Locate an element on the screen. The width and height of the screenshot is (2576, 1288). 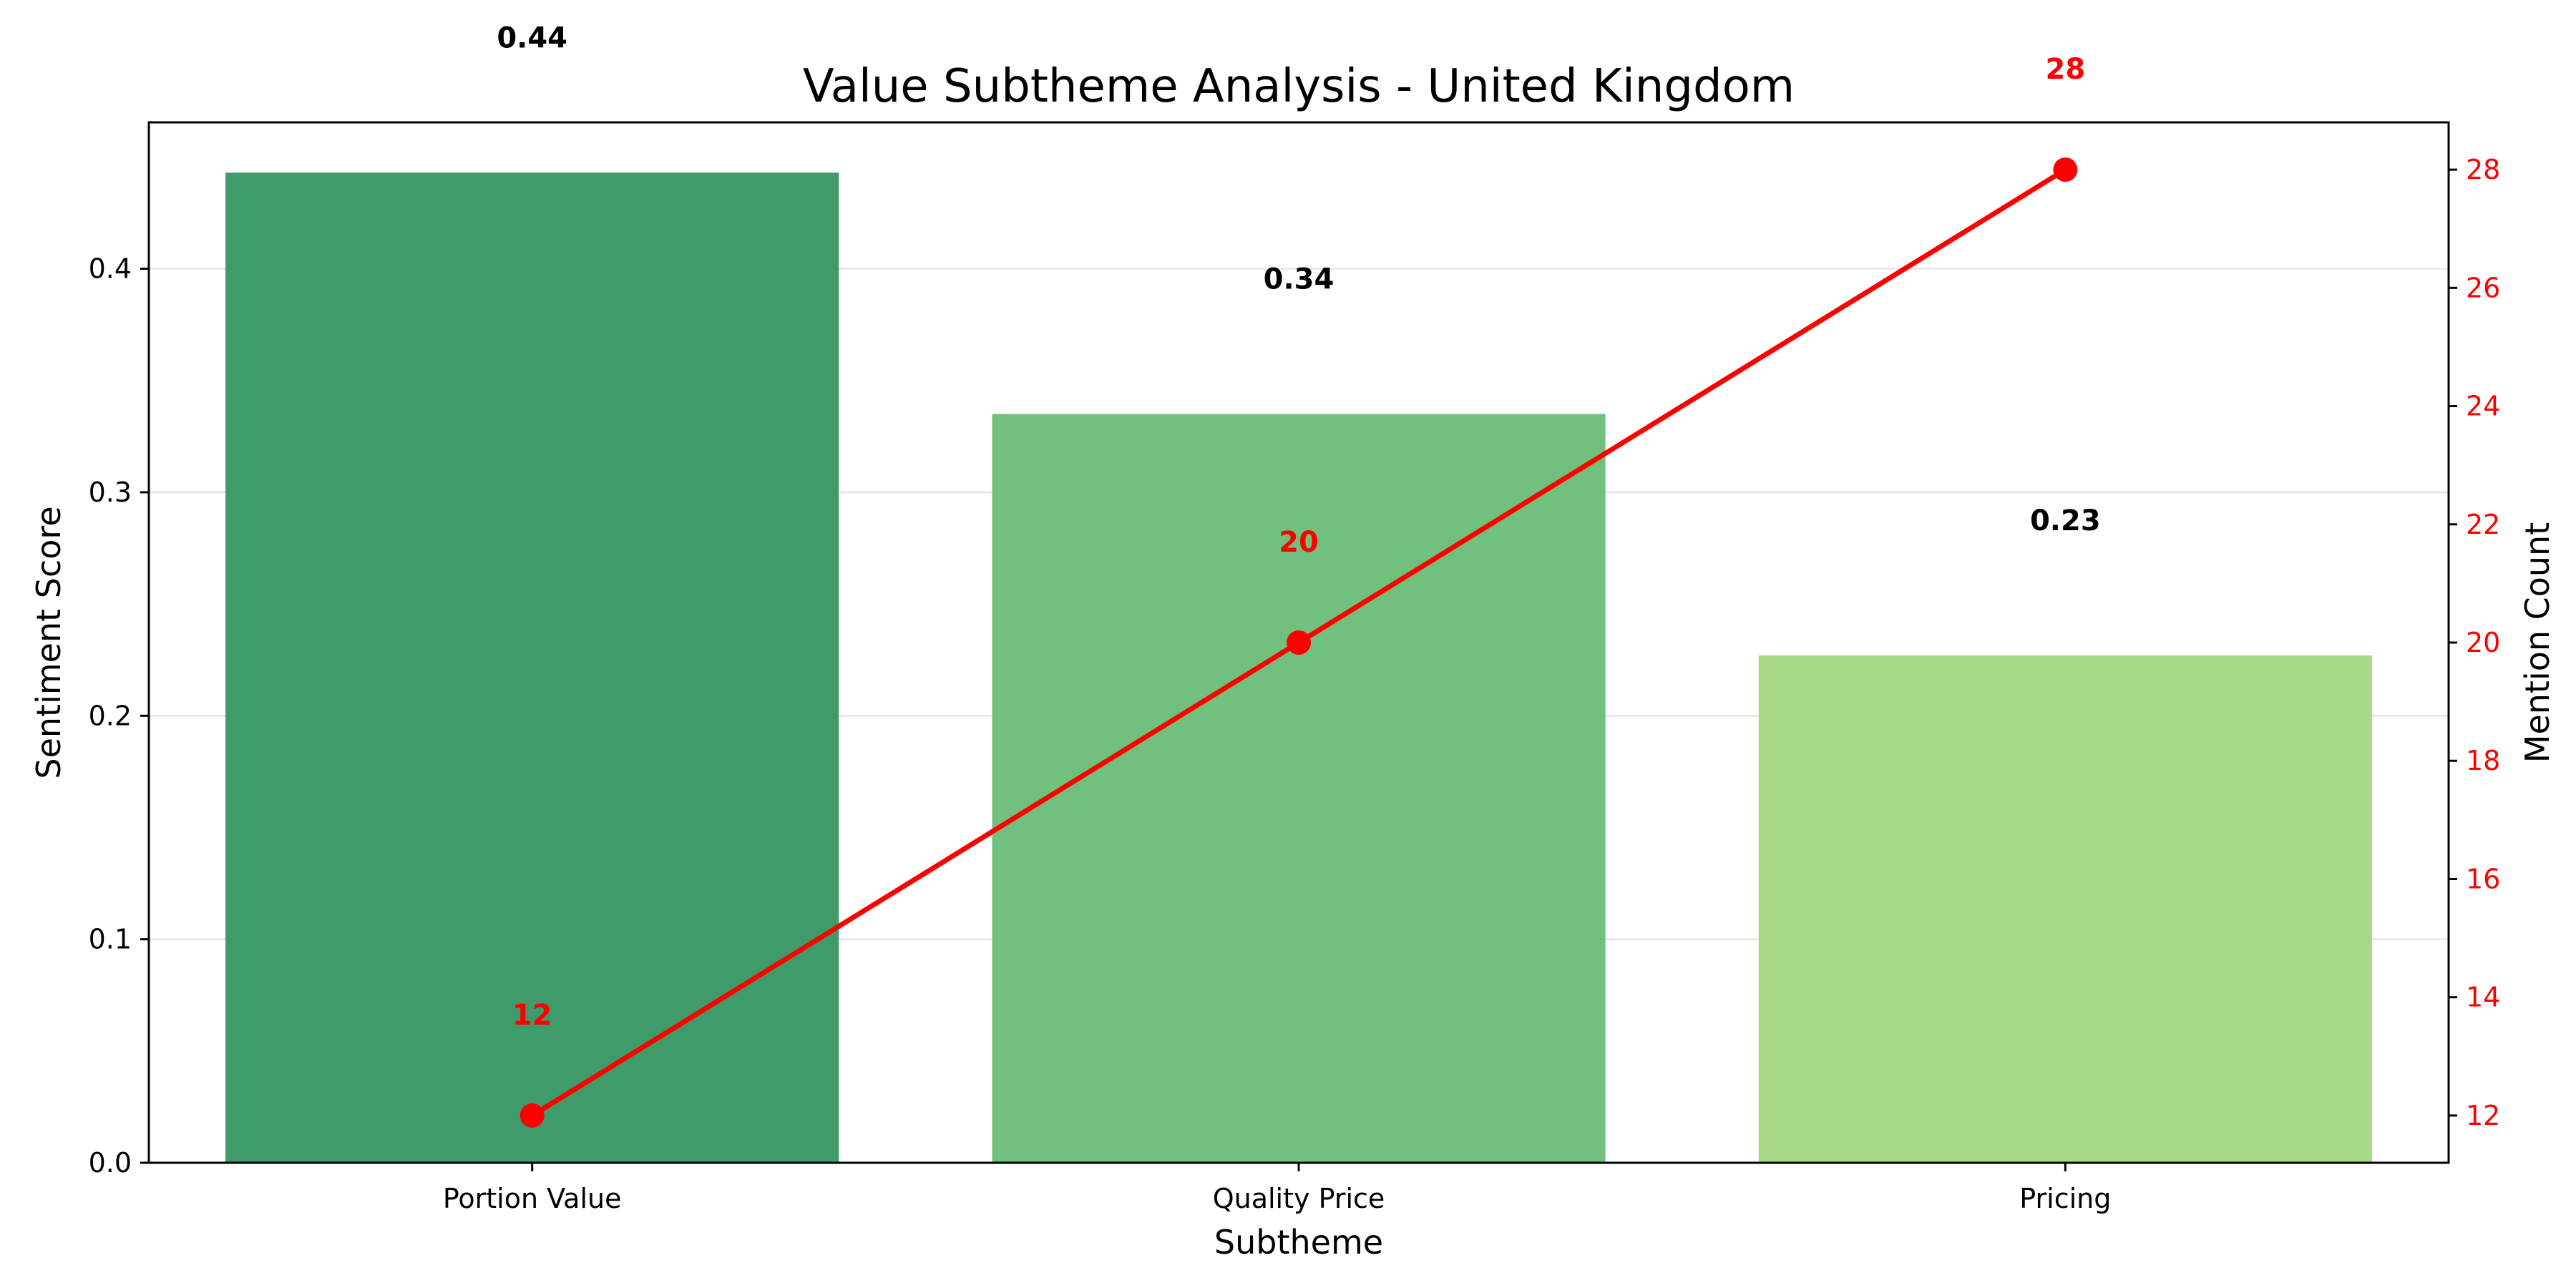
x-axis-ticks: Portion Value Quality Price Pricing is located at coordinates (1277, 1188).